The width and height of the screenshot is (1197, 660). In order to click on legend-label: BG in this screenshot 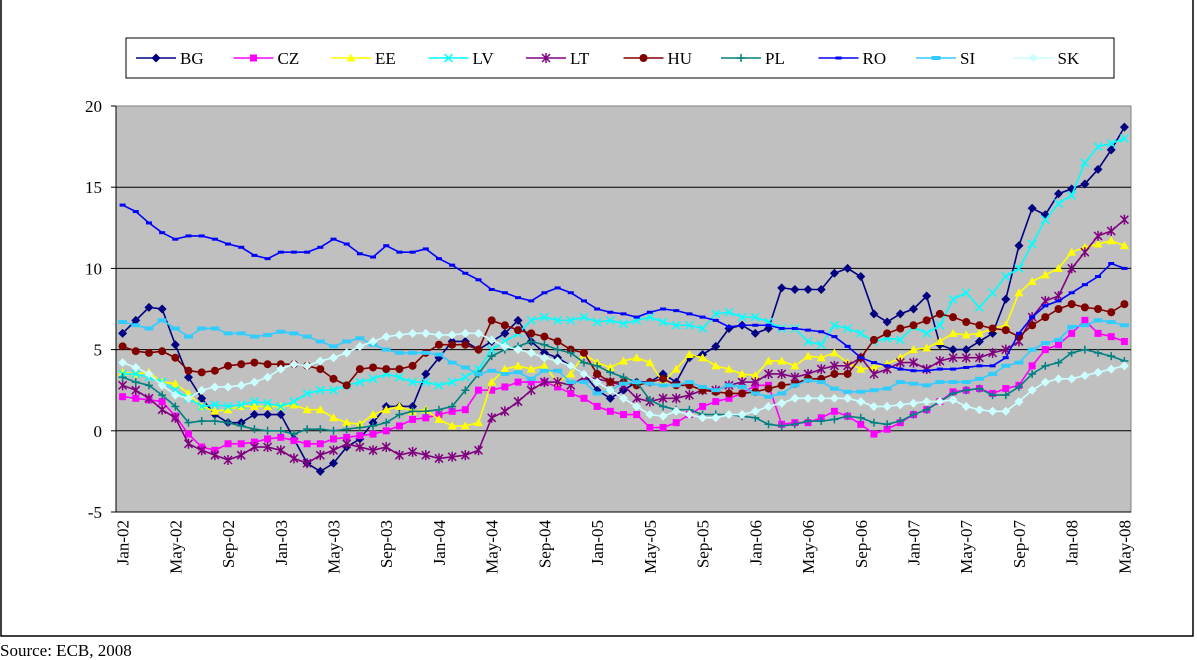, I will do `click(192, 58)`.